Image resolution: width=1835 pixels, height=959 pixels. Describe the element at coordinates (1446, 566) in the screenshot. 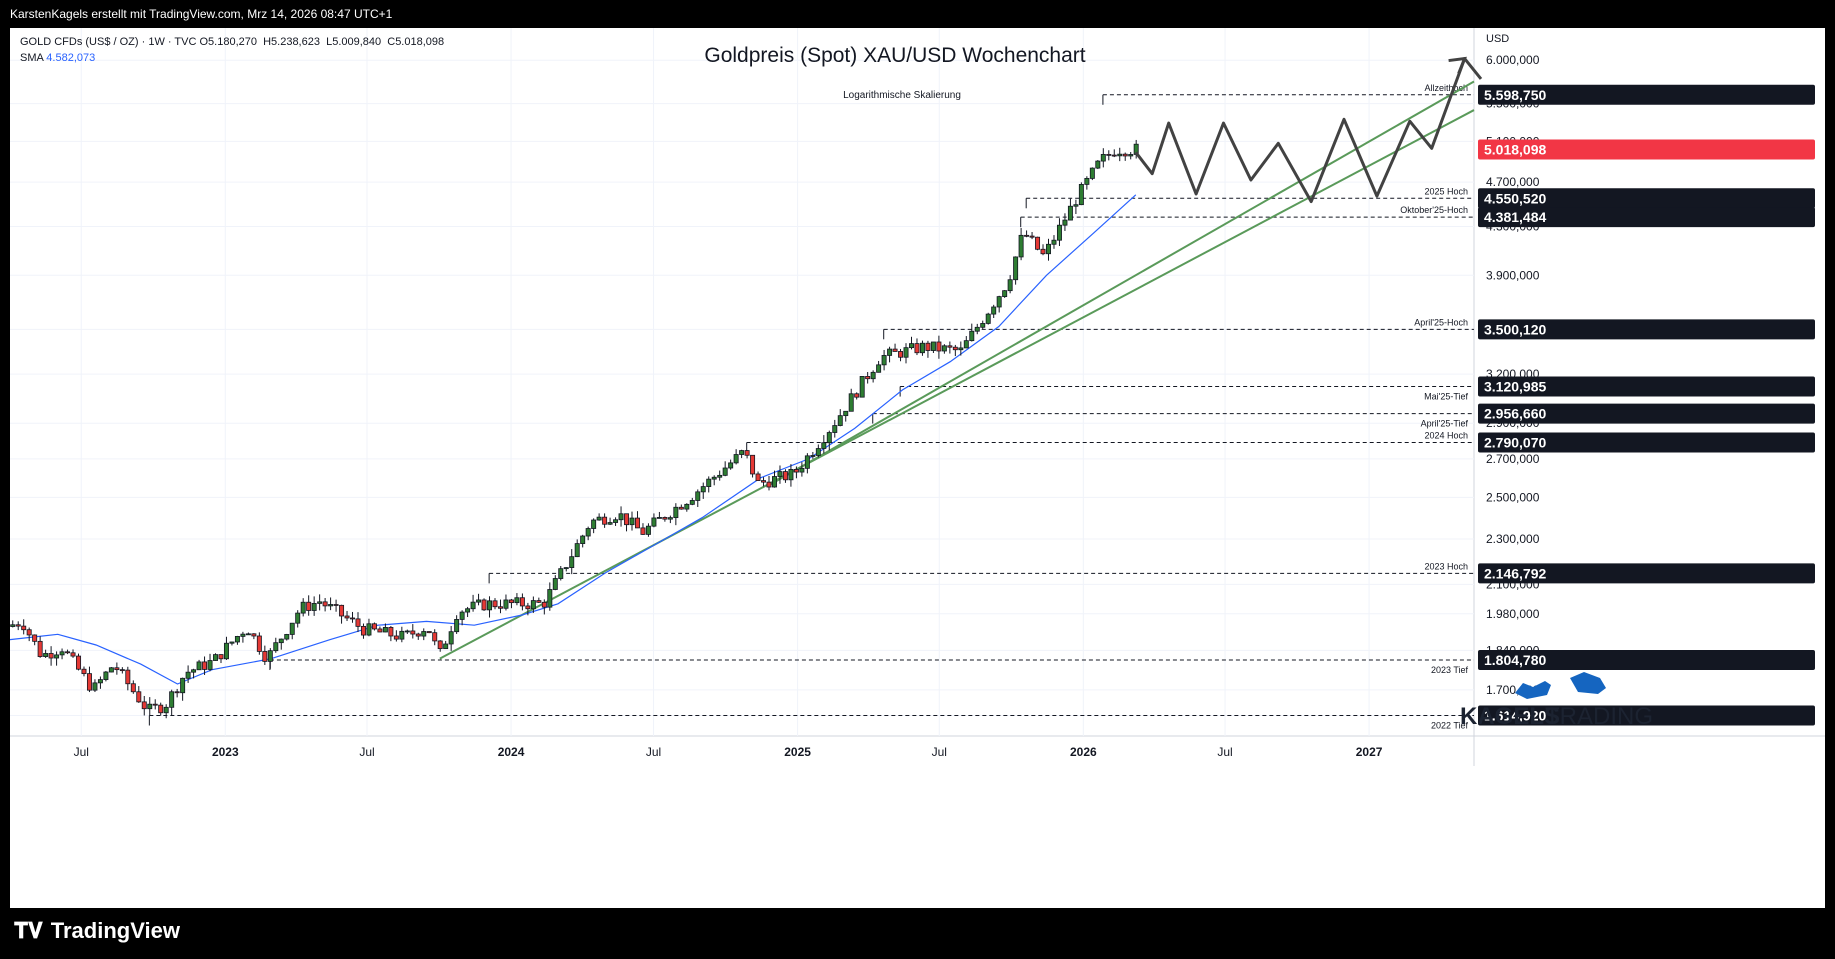

I see `level-label: 2023 Hoch` at that location.